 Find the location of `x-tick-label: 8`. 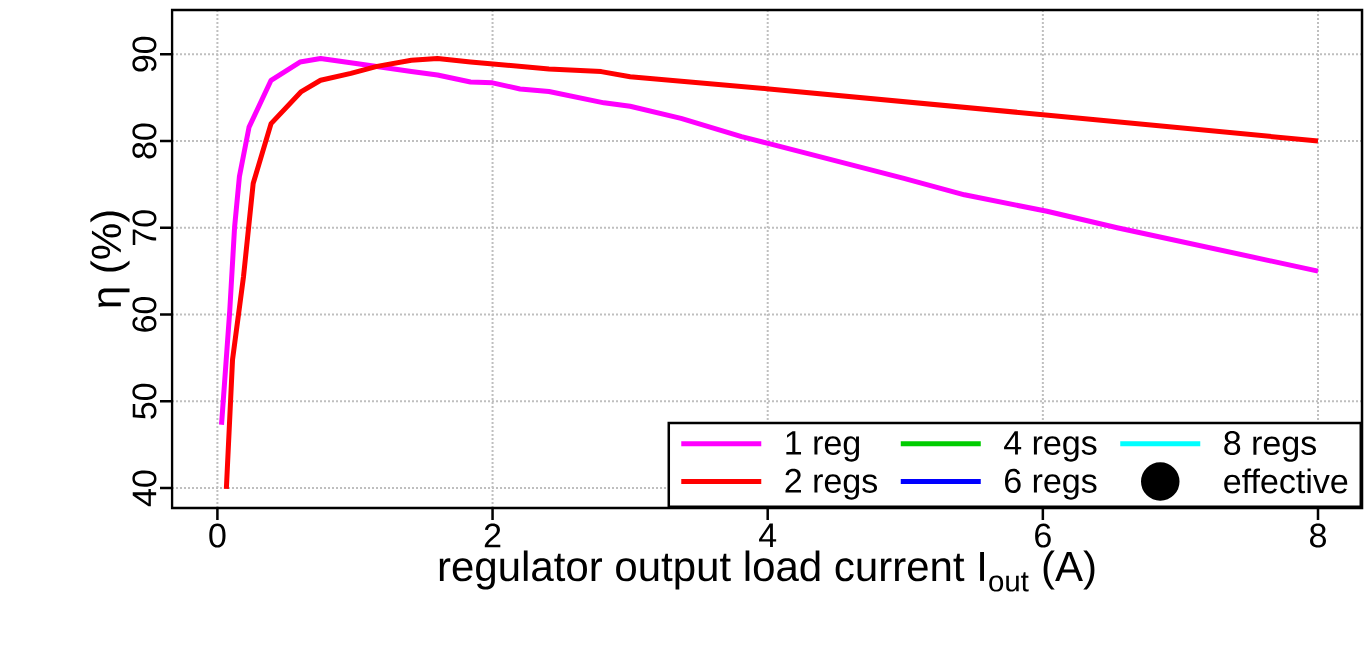

x-tick-label: 8 is located at coordinates (1318, 535).